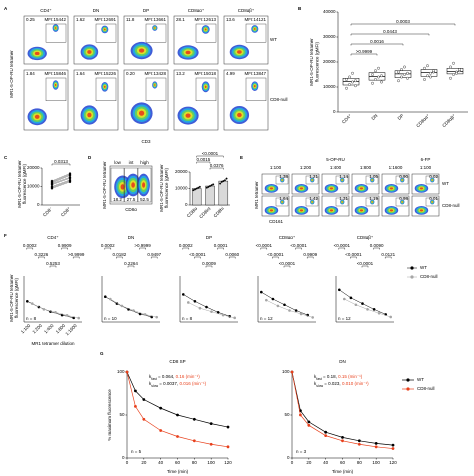 This screenshot has width=474, height=476. What do you see at coordinates (177, 361) in the screenshot?
I see `subplot-title: CD8 SP` at bounding box center [177, 361].